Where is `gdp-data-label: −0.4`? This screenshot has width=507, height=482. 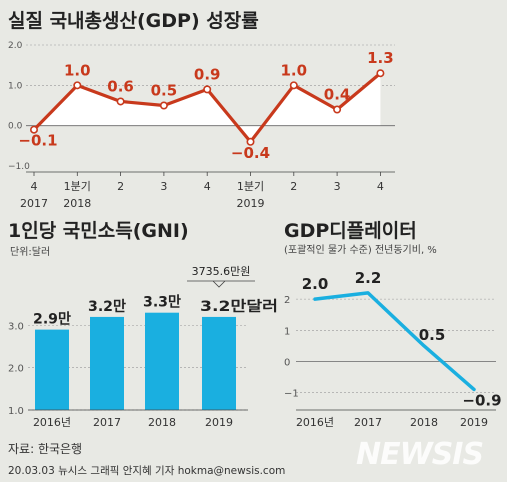
gdp-data-label: −0.4 is located at coordinates (250, 153).